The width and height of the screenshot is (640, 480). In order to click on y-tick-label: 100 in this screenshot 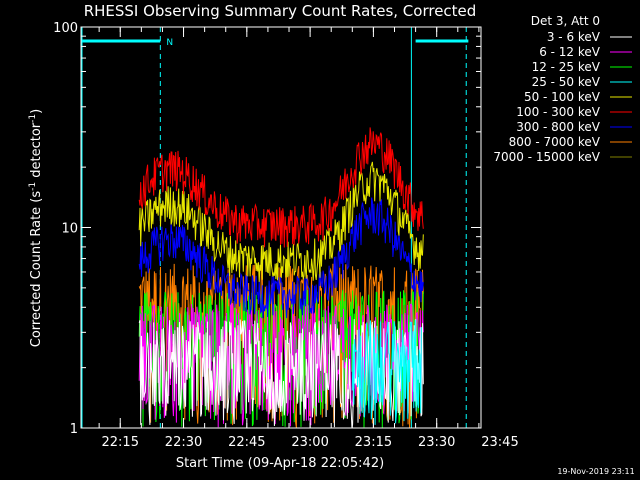, I will do `click(65, 28)`.